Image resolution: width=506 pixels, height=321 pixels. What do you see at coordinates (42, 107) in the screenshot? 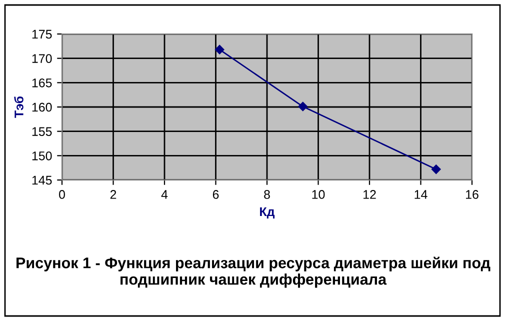
I see `y-tick-label: 160` at bounding box center [42, 107].